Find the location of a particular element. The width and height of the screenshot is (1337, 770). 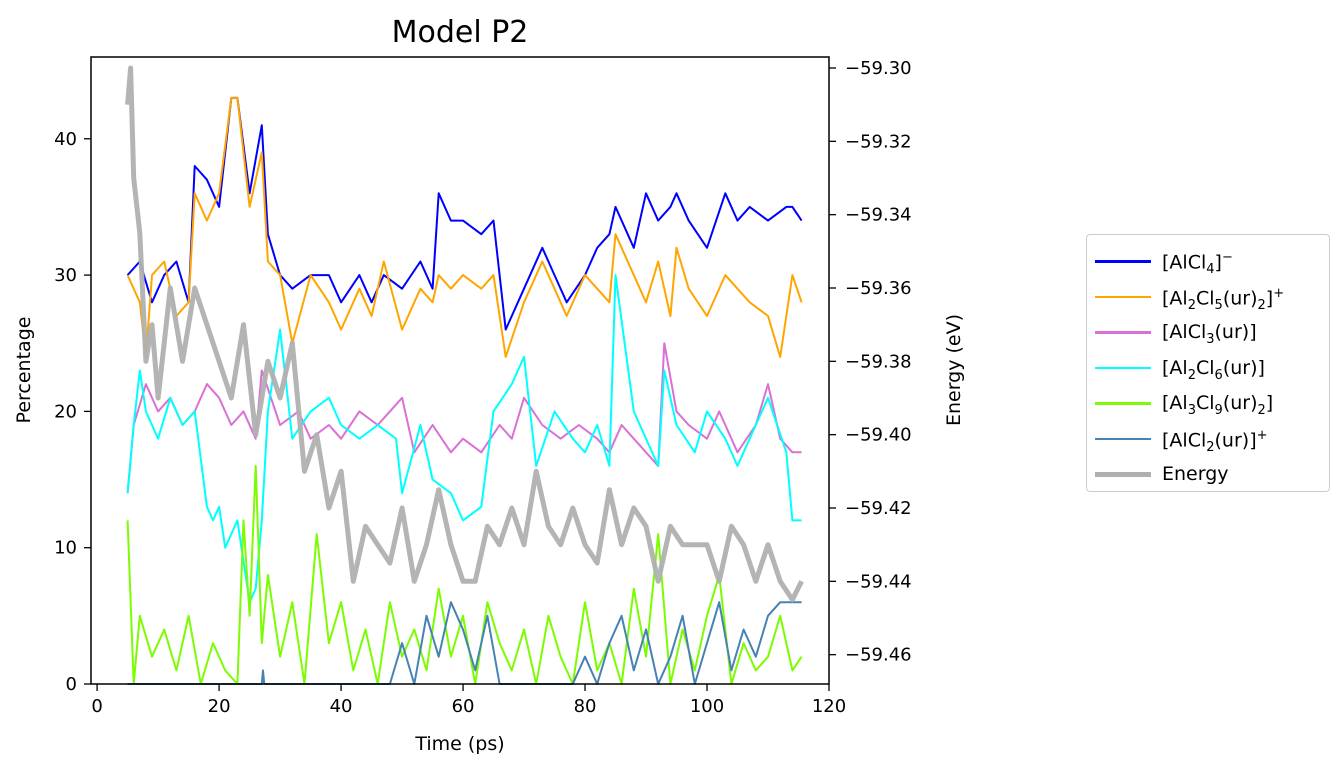

y2-tick-label: −59.32 is located at coordinates (878, 141).